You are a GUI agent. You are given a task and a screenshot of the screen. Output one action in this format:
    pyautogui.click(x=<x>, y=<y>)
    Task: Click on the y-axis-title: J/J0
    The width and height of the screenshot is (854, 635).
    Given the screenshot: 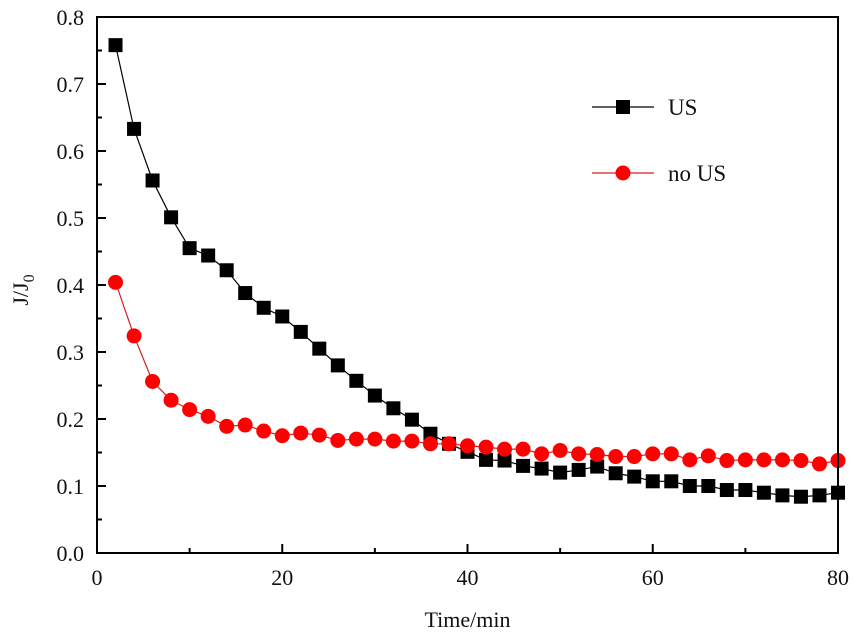 What is the action you would take?
    pyautogui.click(x=23, y=289)
    